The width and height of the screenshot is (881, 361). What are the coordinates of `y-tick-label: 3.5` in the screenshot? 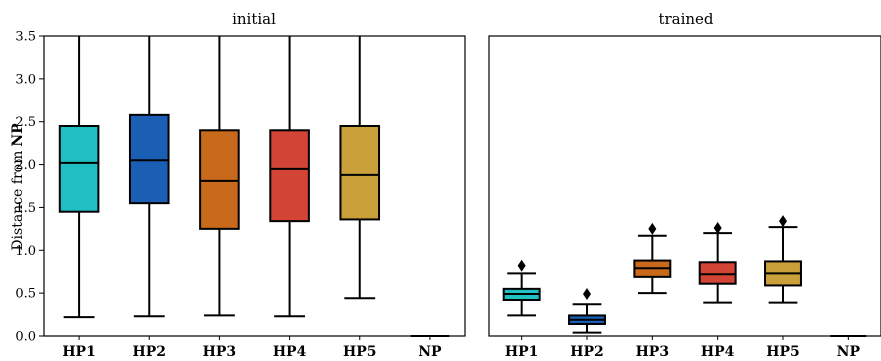 It's located at (25, 37).